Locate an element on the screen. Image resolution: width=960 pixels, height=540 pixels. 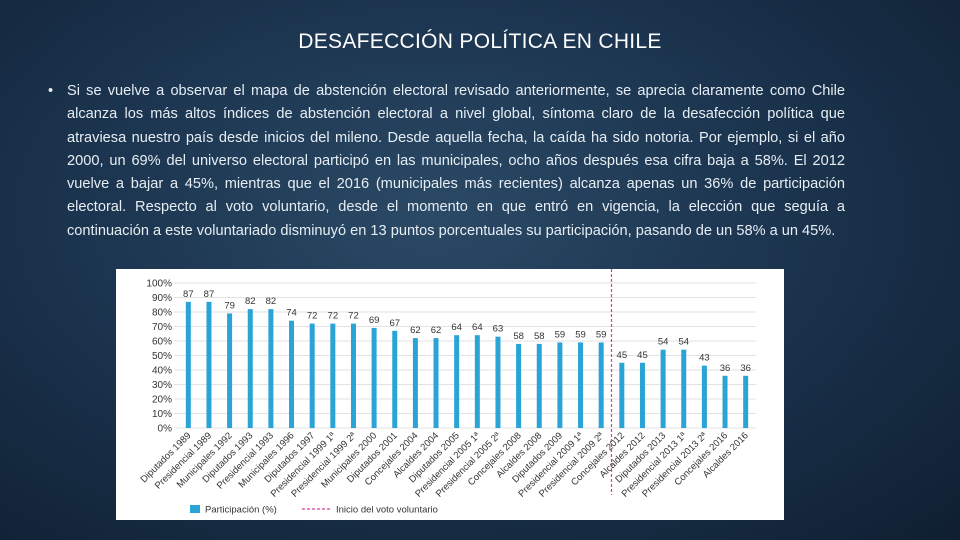
y-tick-label: 30% is located at coordinates (162, 385).